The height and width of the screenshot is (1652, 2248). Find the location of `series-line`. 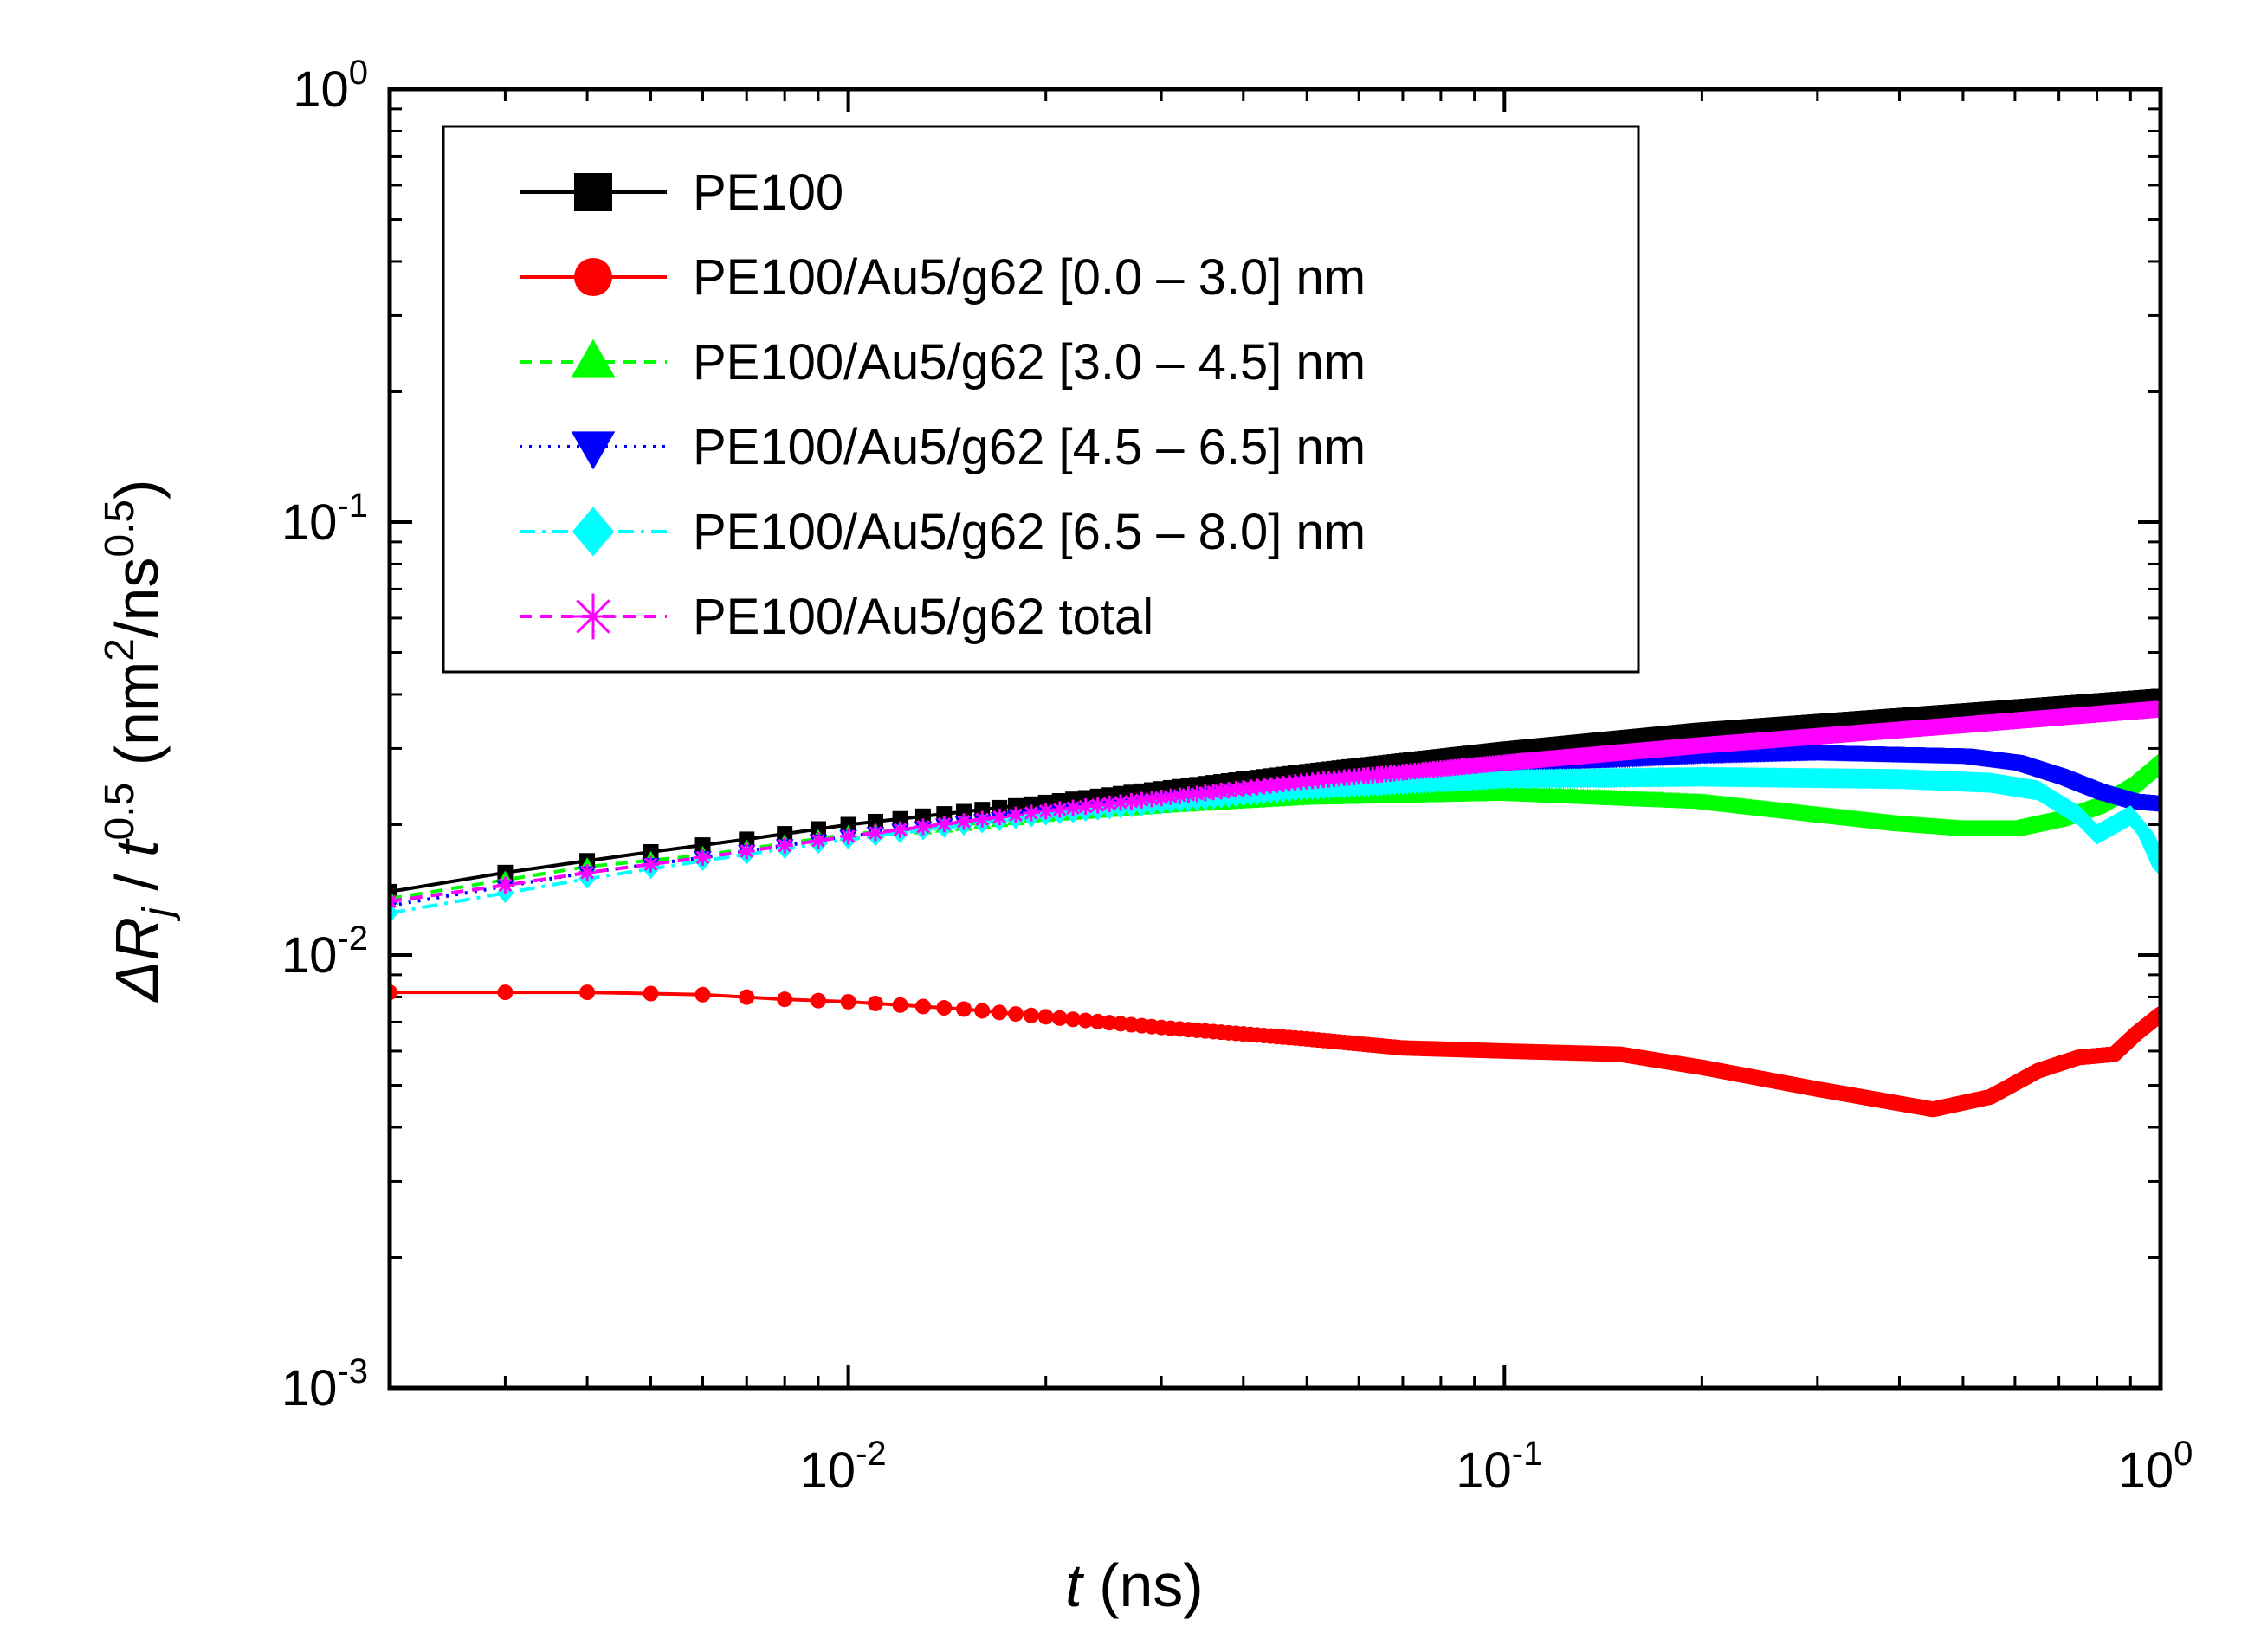

series-line is located at coordinates (1275, 1051).